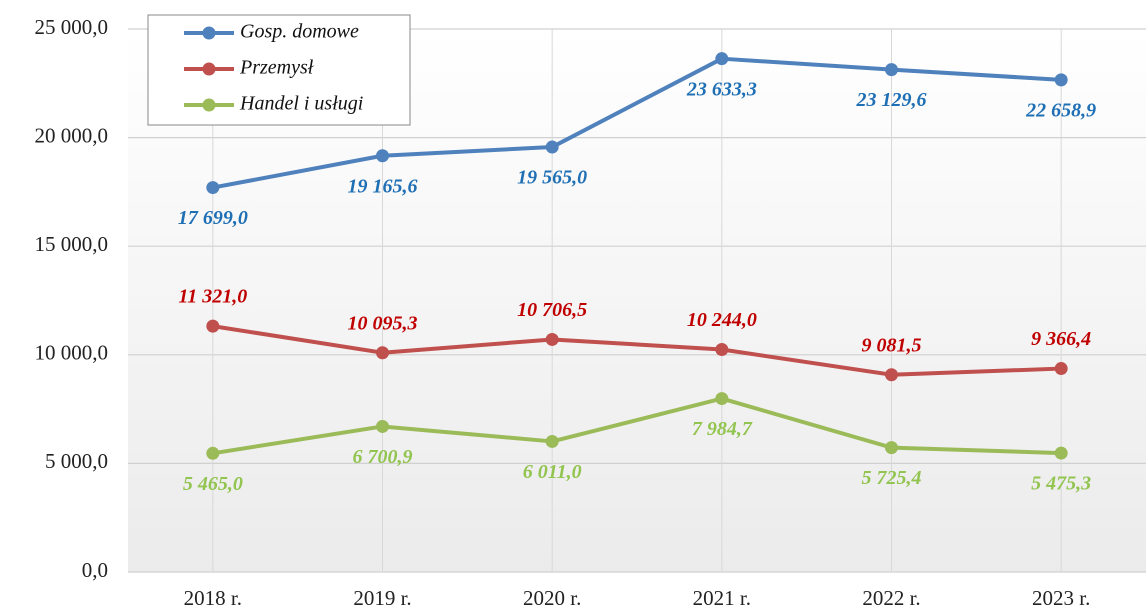 This screenshot has height=612, width=1146. What do you see at coordinates (72, 27) in the screenshot?
I see `y-tick-label: 25 000,0` at bounding box center [72, 27].